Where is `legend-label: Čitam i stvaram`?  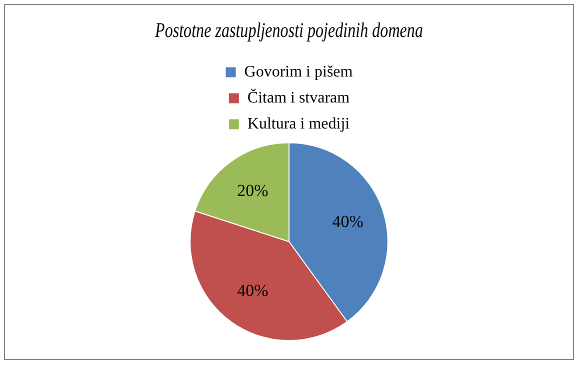
legend-label: Čitam i stvaram is located at coordinates (298, 97).